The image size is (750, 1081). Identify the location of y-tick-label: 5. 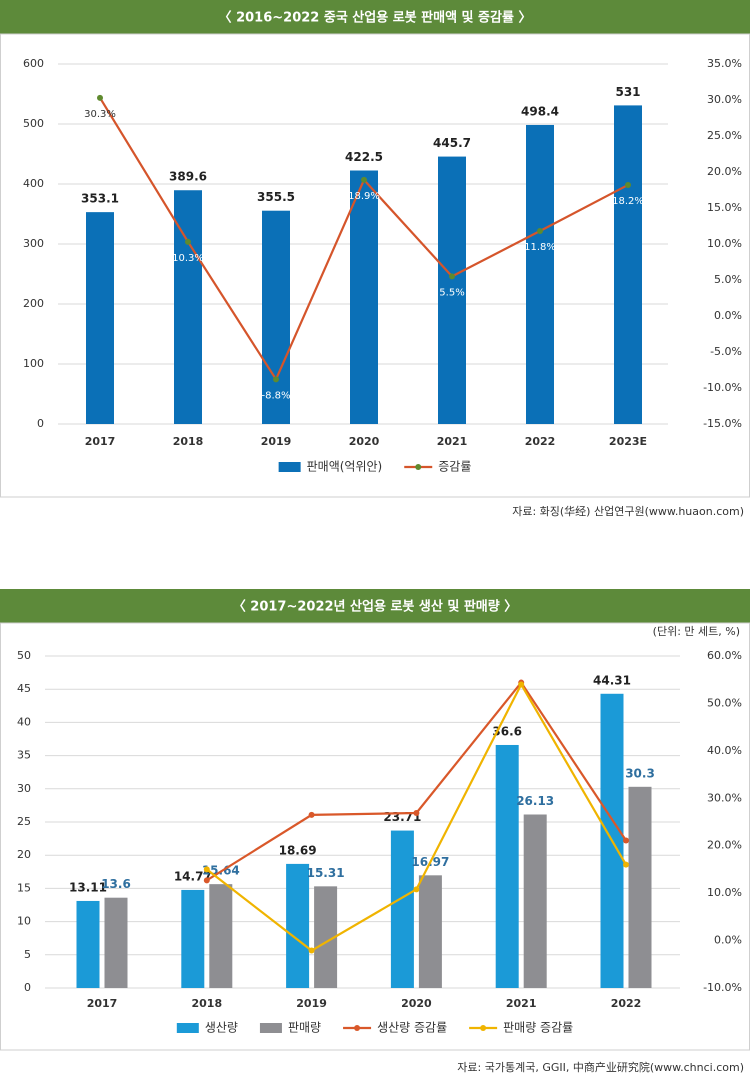
(27, 954).